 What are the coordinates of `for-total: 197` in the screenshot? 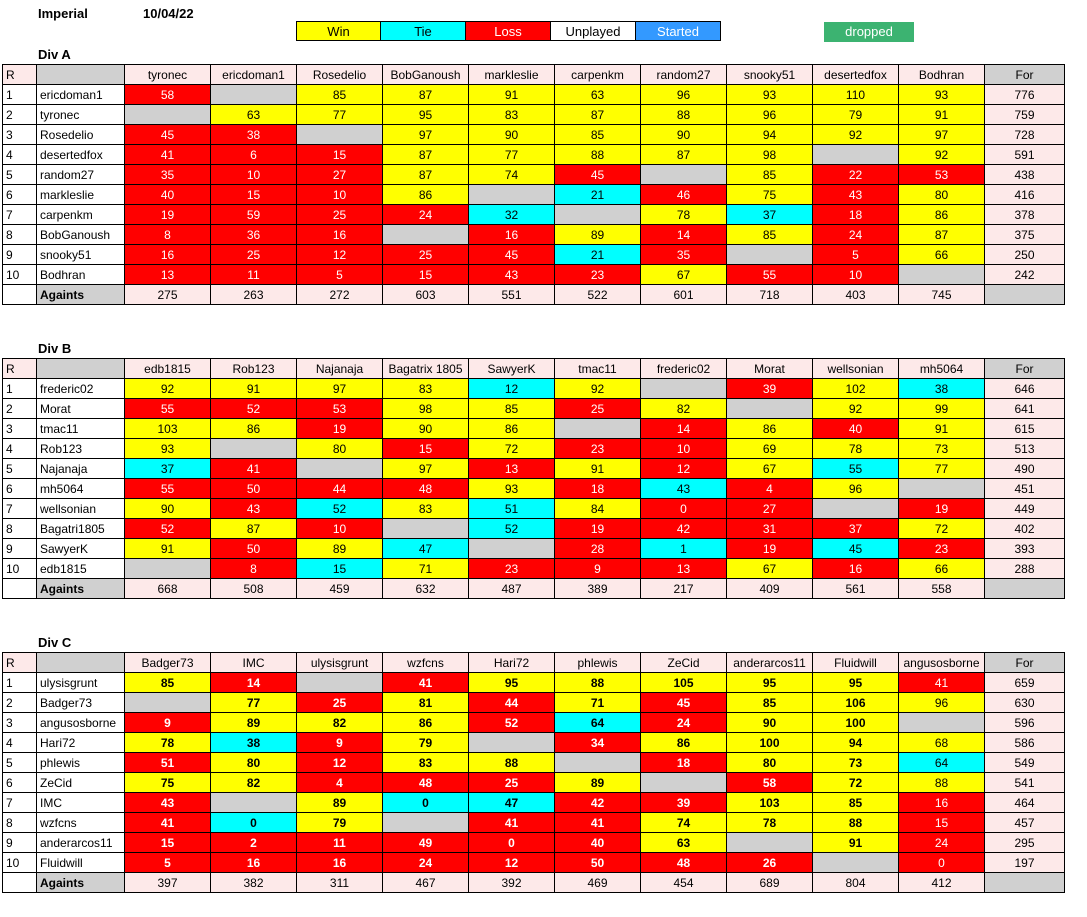 It's located at (1024, 862).